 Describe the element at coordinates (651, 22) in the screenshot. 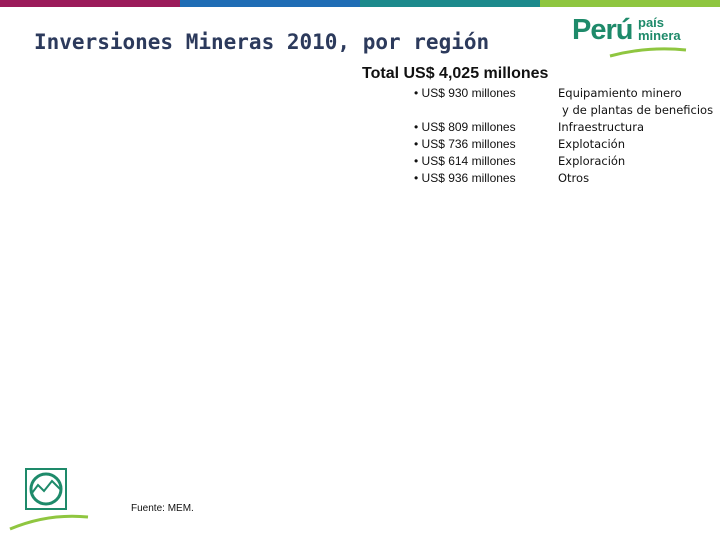

I see `logo-sub-line-1: país` at that location.